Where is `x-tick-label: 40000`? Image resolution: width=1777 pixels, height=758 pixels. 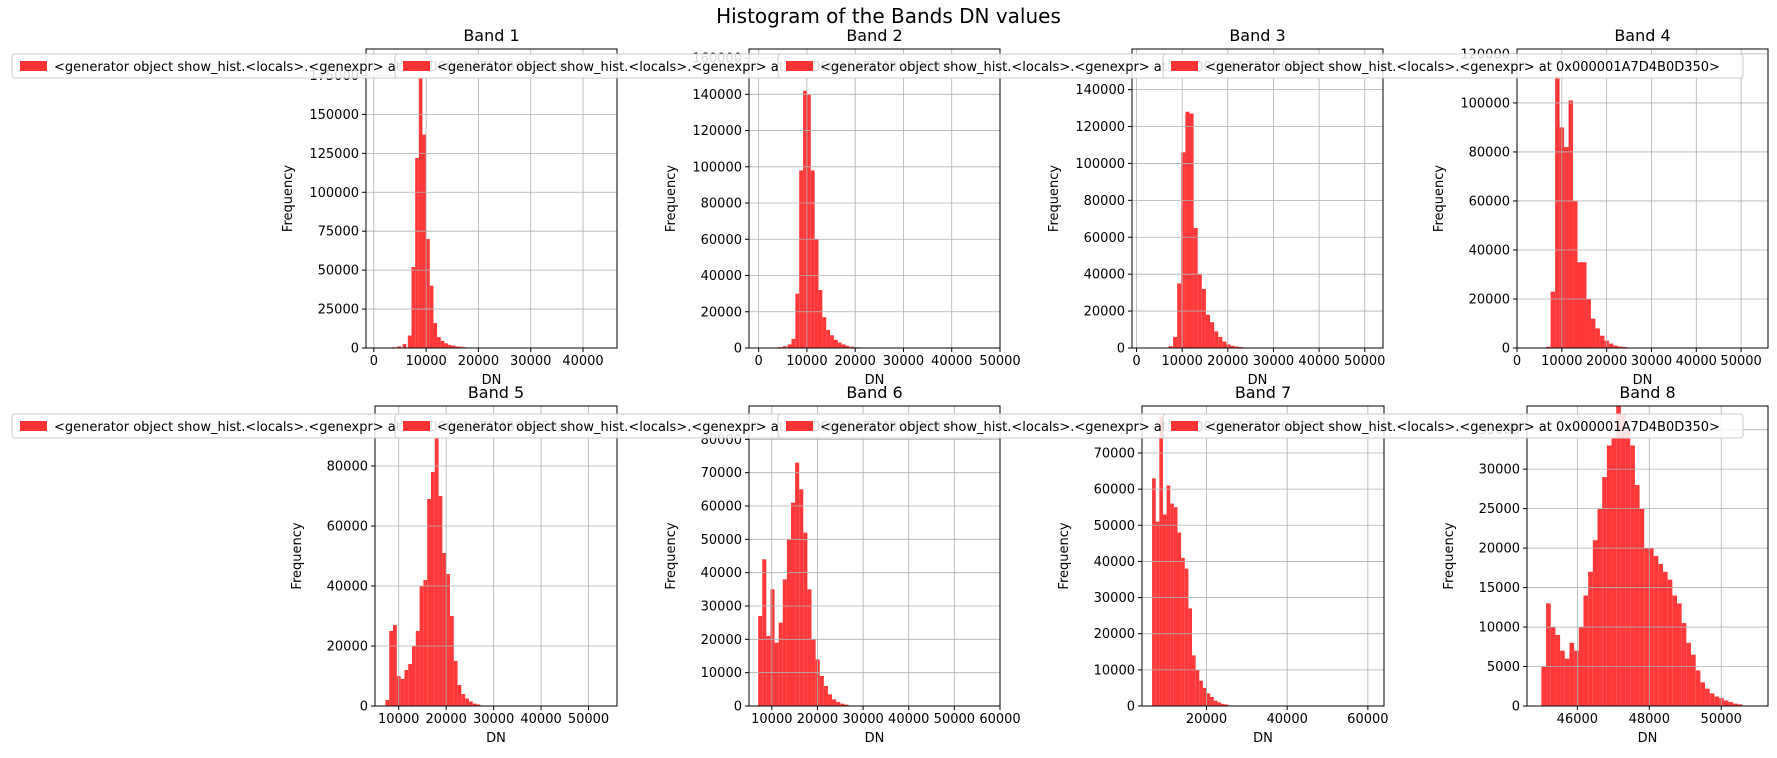 x-tick-label: 40000 is located at coordinates (540, 719).